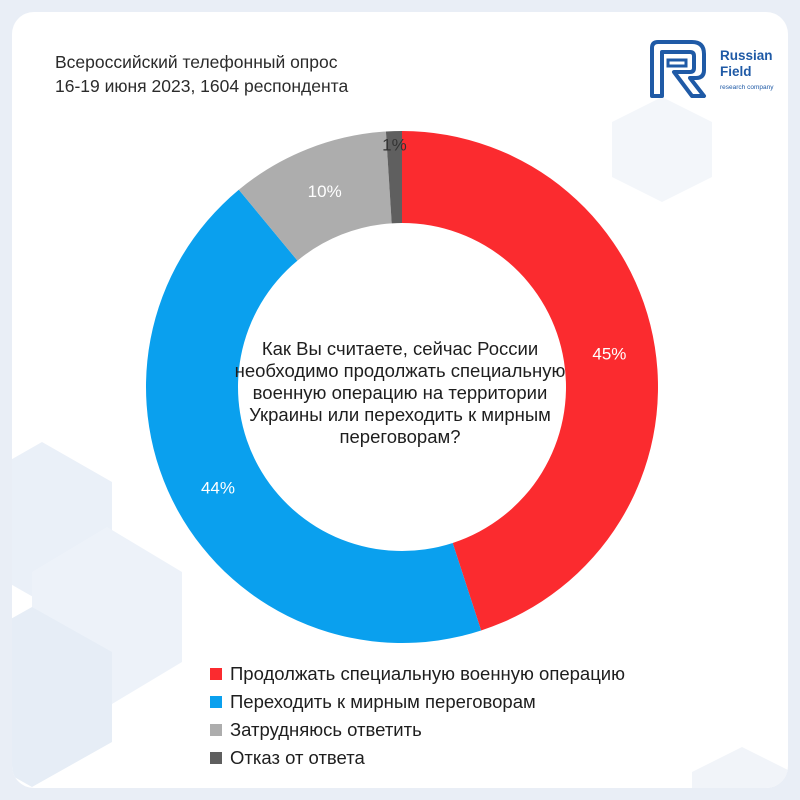 The width and height of the screenshot is (800, 800). What do you see at coordinates (394, 145) in the screenshot?
I see `slice-label-4: 1%` at bounding box center [394, 145].